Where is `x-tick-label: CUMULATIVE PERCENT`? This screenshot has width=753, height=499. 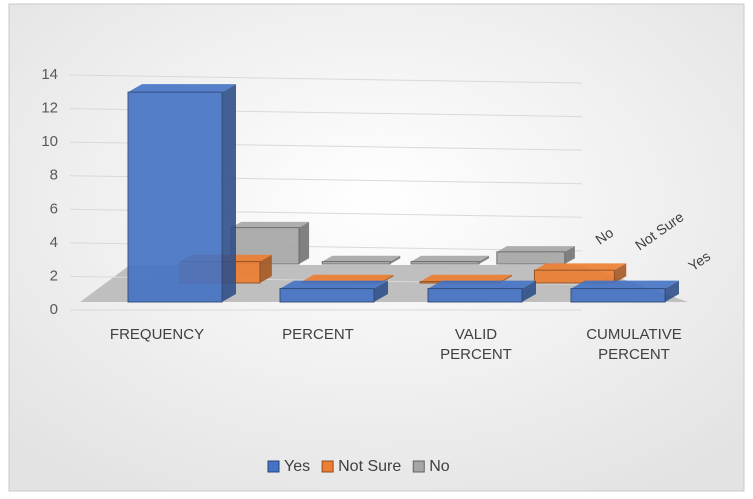 x-tick-label: CUMULATIVE PERCENT is located at coordinates (634, 344).